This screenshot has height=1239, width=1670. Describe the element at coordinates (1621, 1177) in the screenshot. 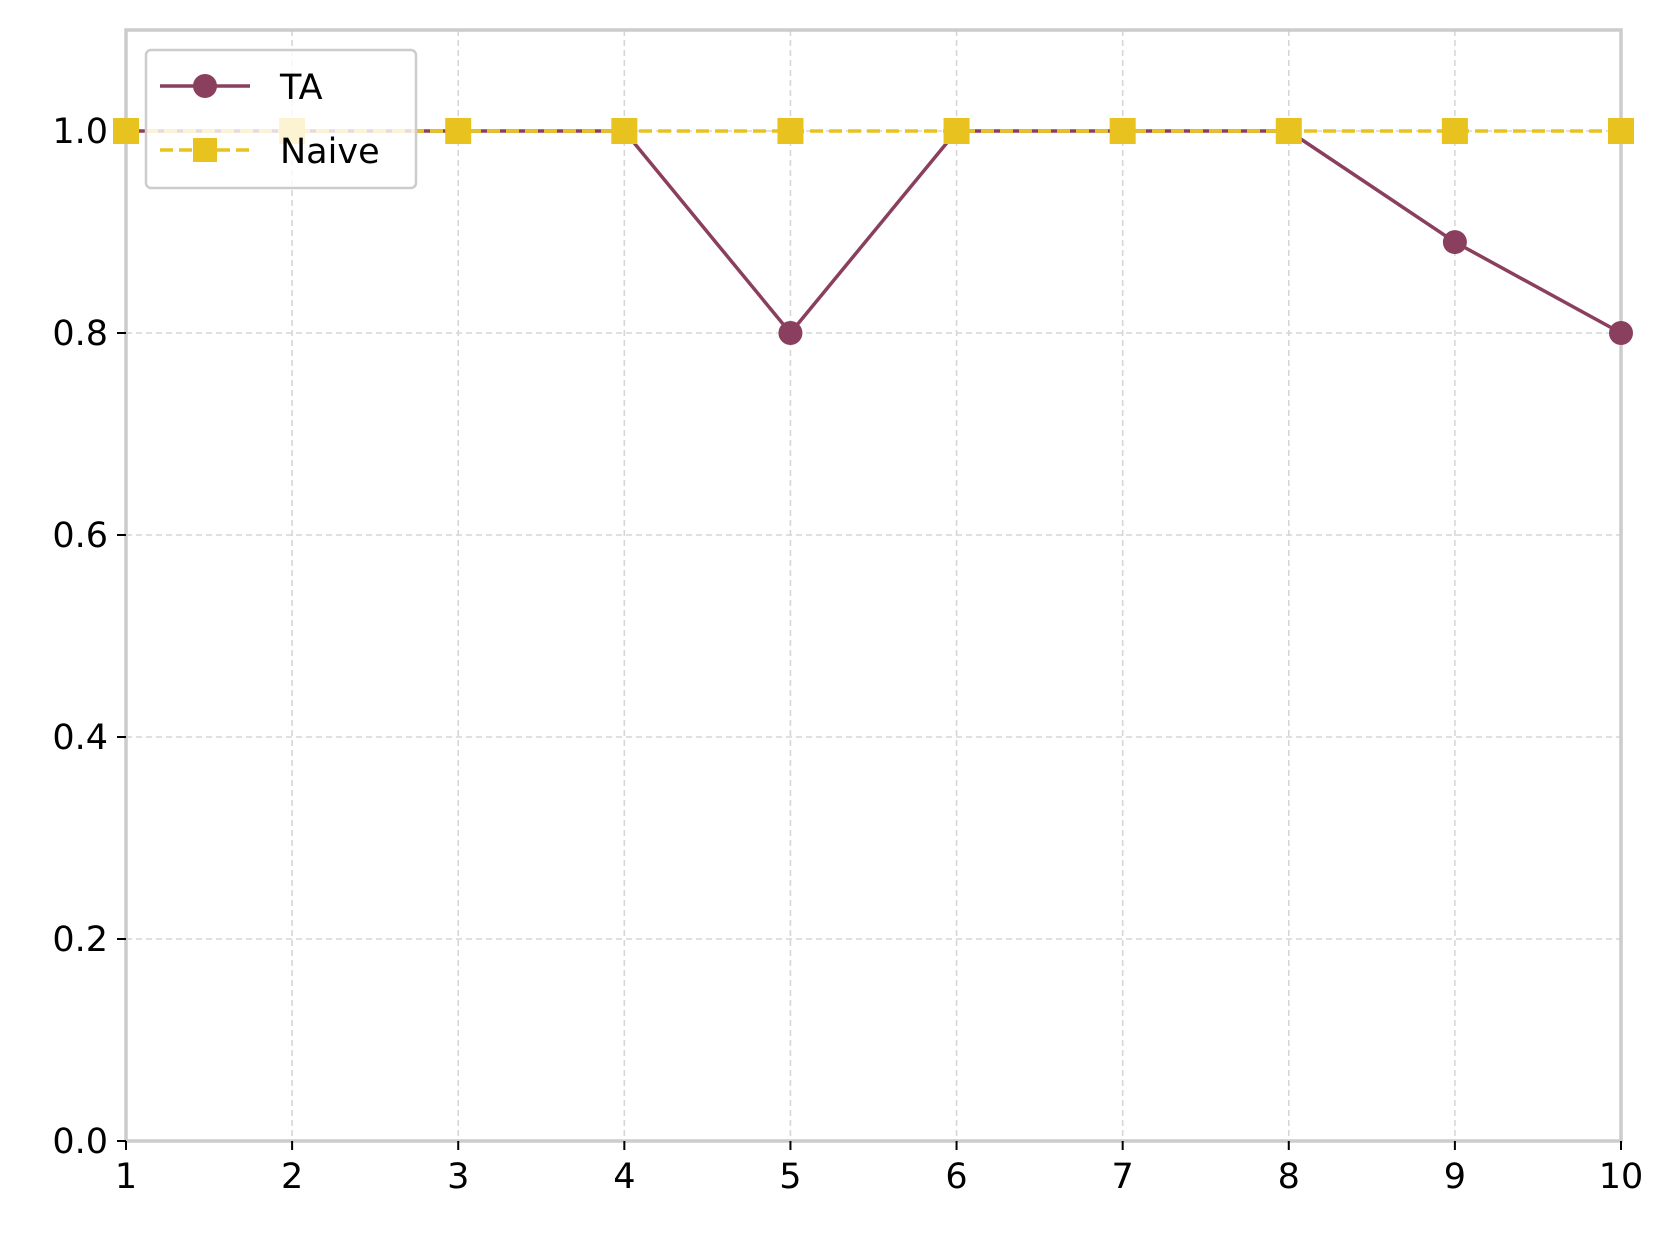

I see `x-tick-label: 10` at that location.